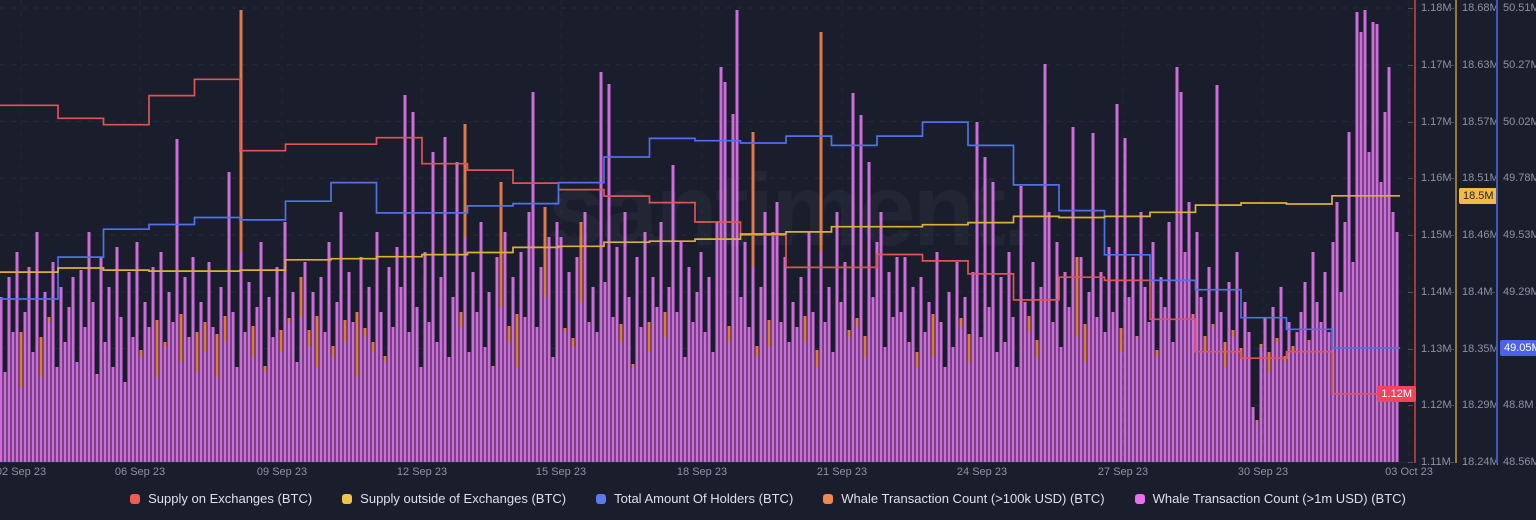 This screenshot has height=520, width=1536. I want to click on x-tick-label: 06 Sep 23, so click(140, 472).